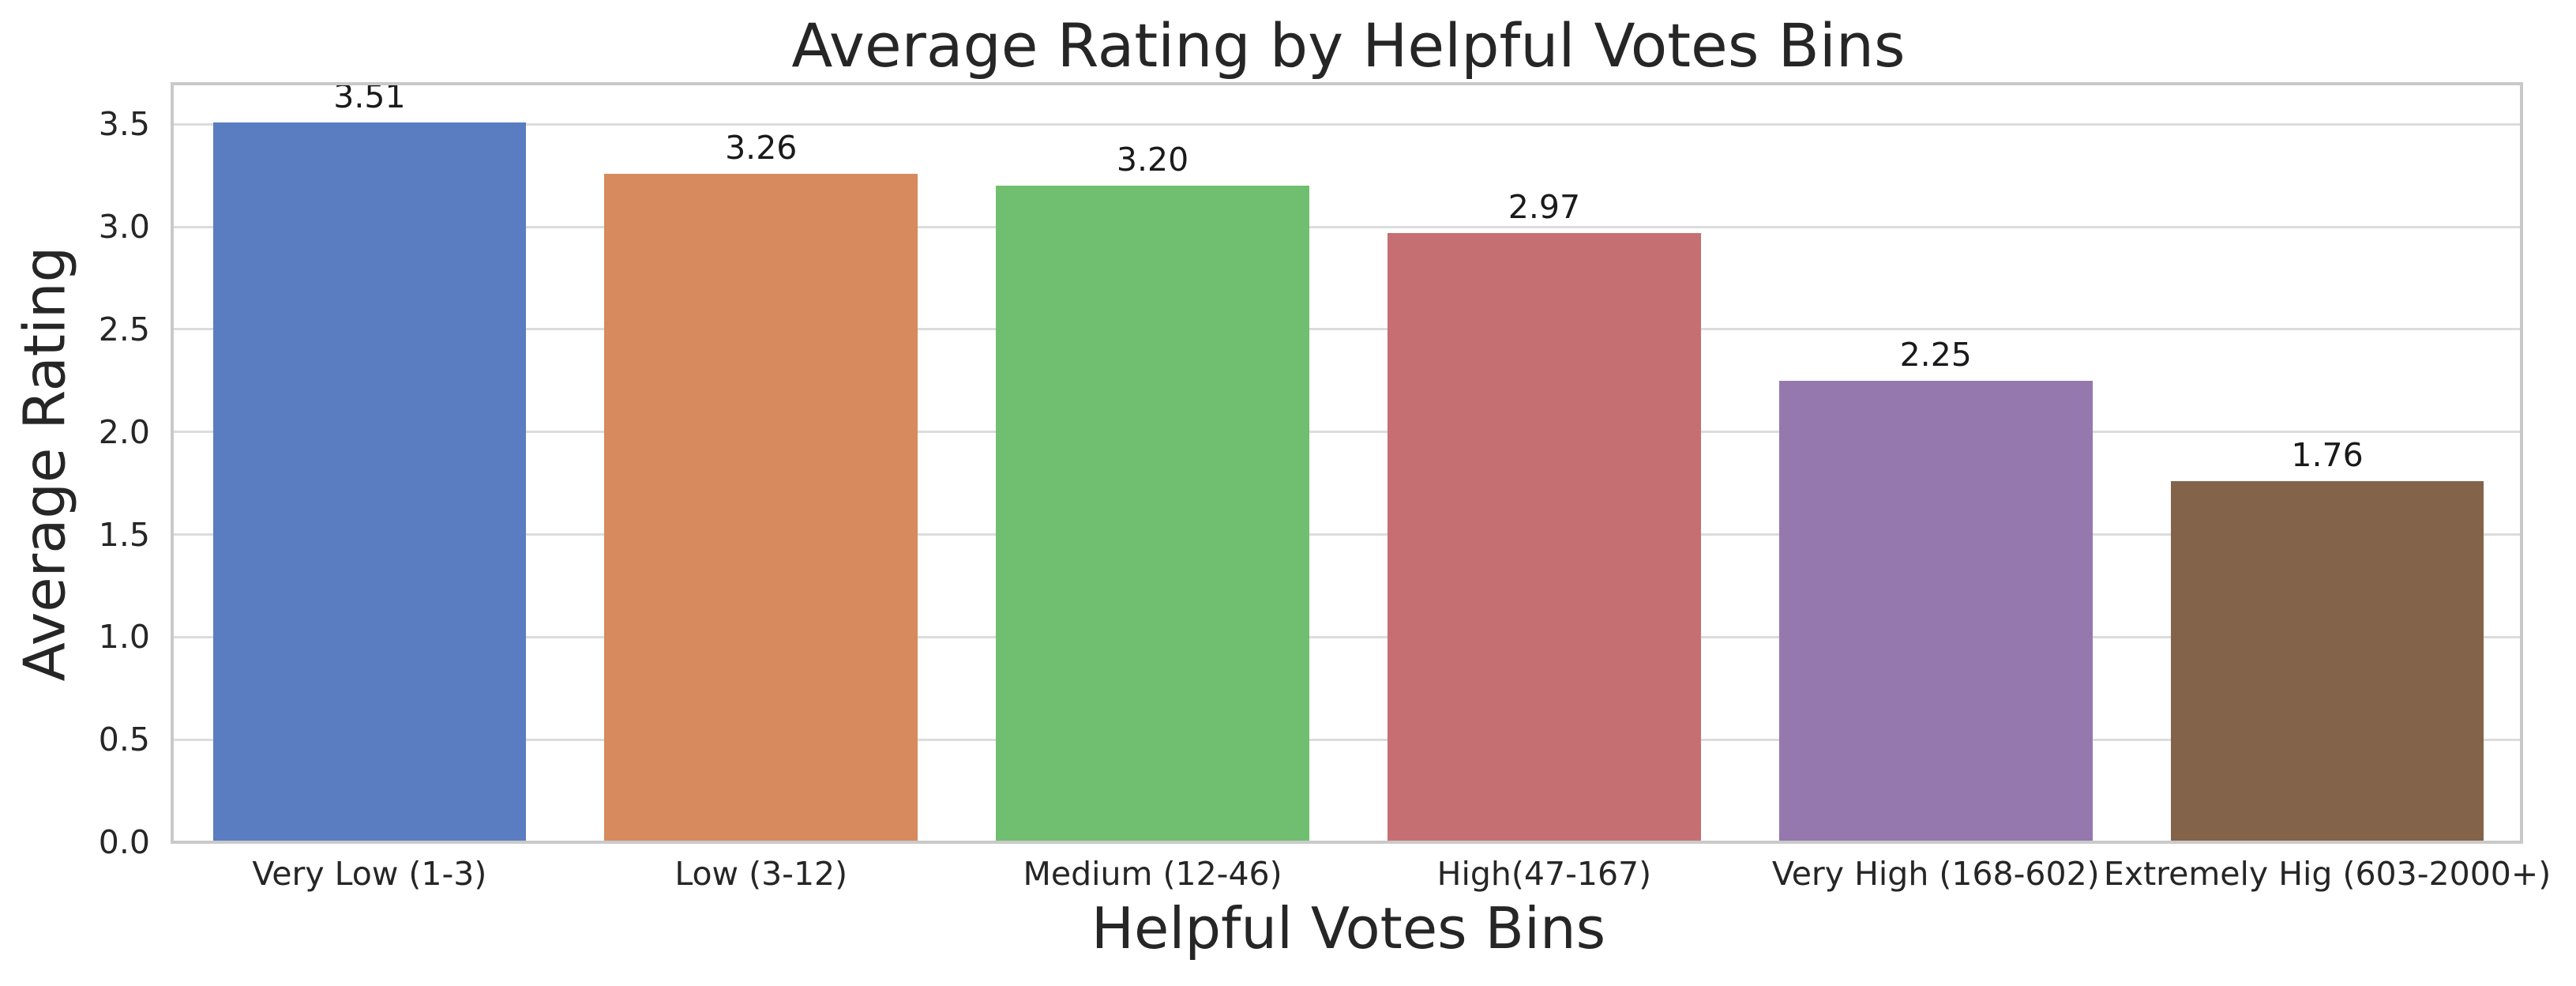 The width and height of the screenshot is (2576, 986). Describe the element at coordinates (2327, 455) in the screenshot. I see `bar-value-label: 1.76` at that location.